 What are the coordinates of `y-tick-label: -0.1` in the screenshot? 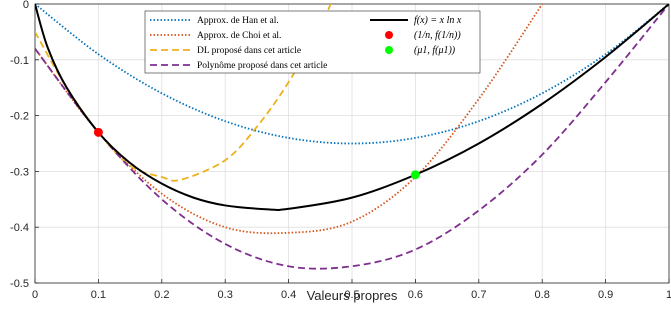 It's located at (19, 61).